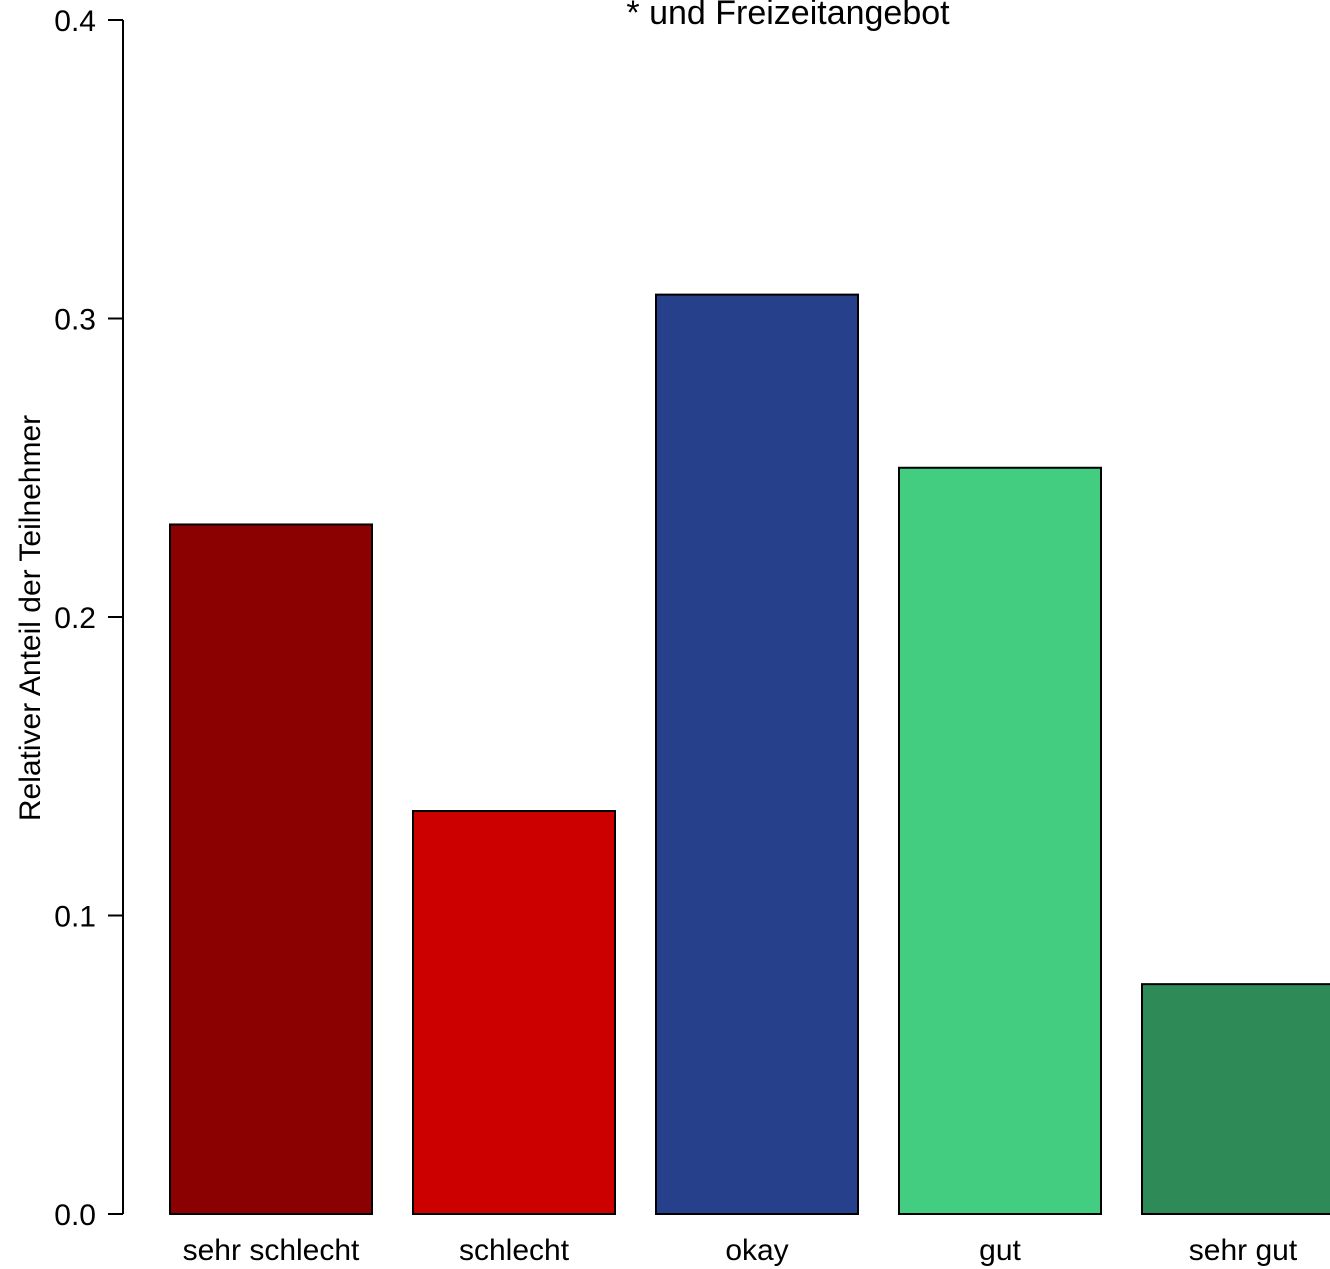 This screenshot has height=1269, width=1330. Describe the element at coordinates (271, 869) in the screenshot. I see `bar-sehr-schlecht` at that location.